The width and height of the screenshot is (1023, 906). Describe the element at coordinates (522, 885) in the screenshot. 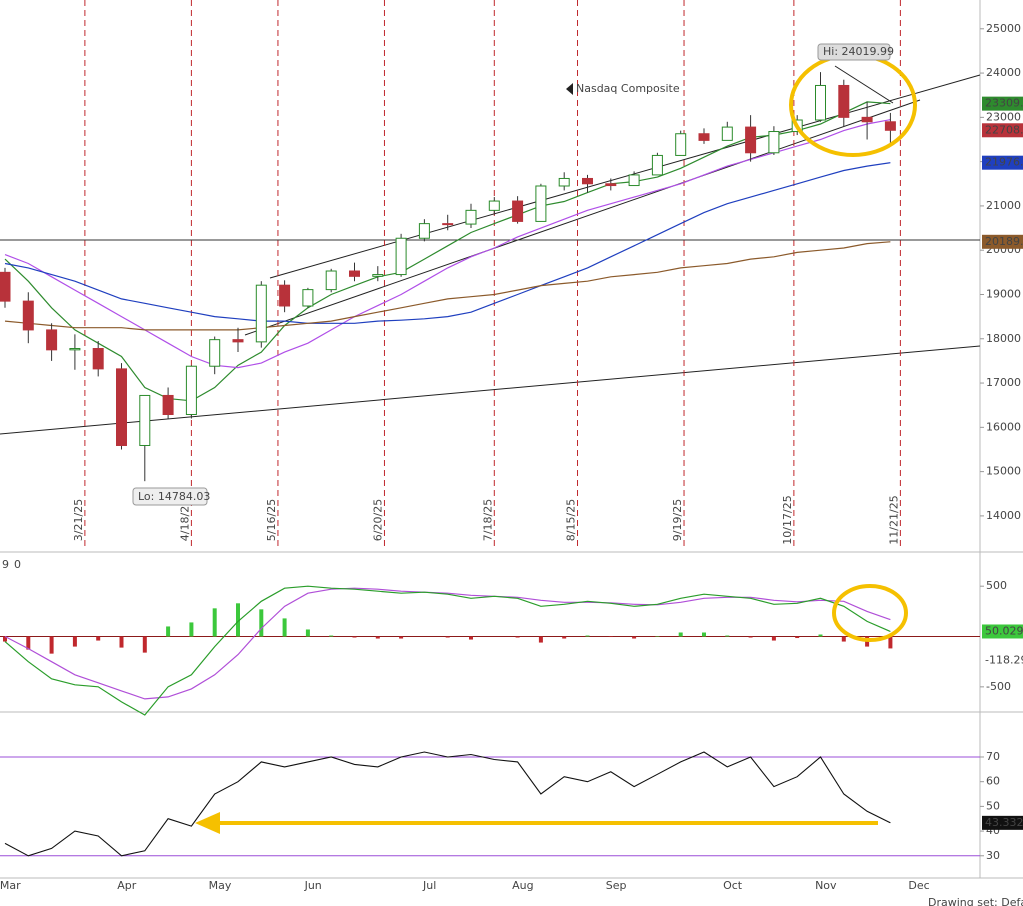

I see `x-tick-label: Aug` at that location.